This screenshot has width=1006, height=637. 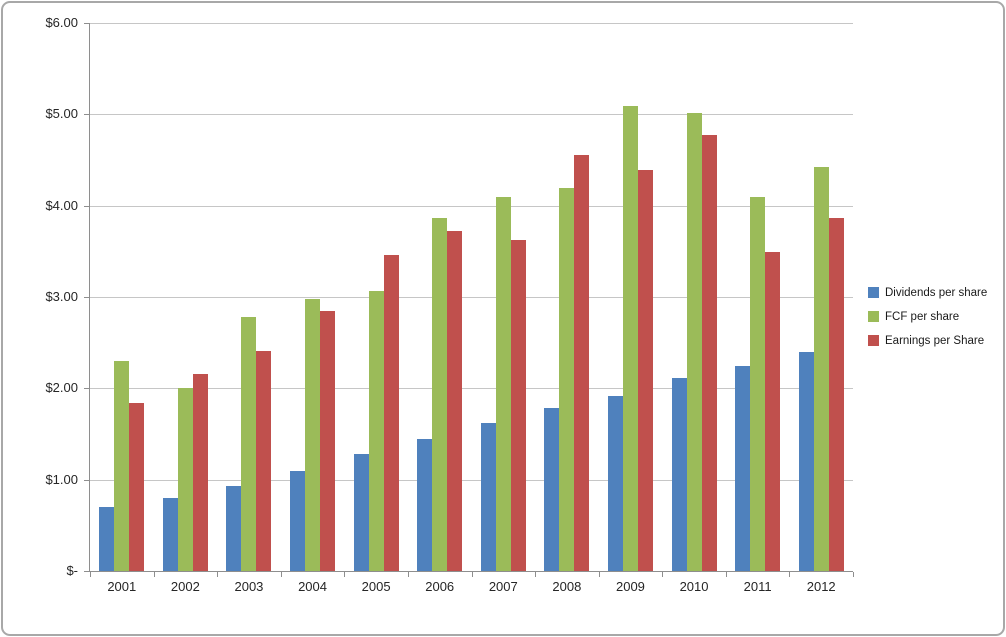 I want to click on x-axis-label: 2005, so click(x=376, y=586).